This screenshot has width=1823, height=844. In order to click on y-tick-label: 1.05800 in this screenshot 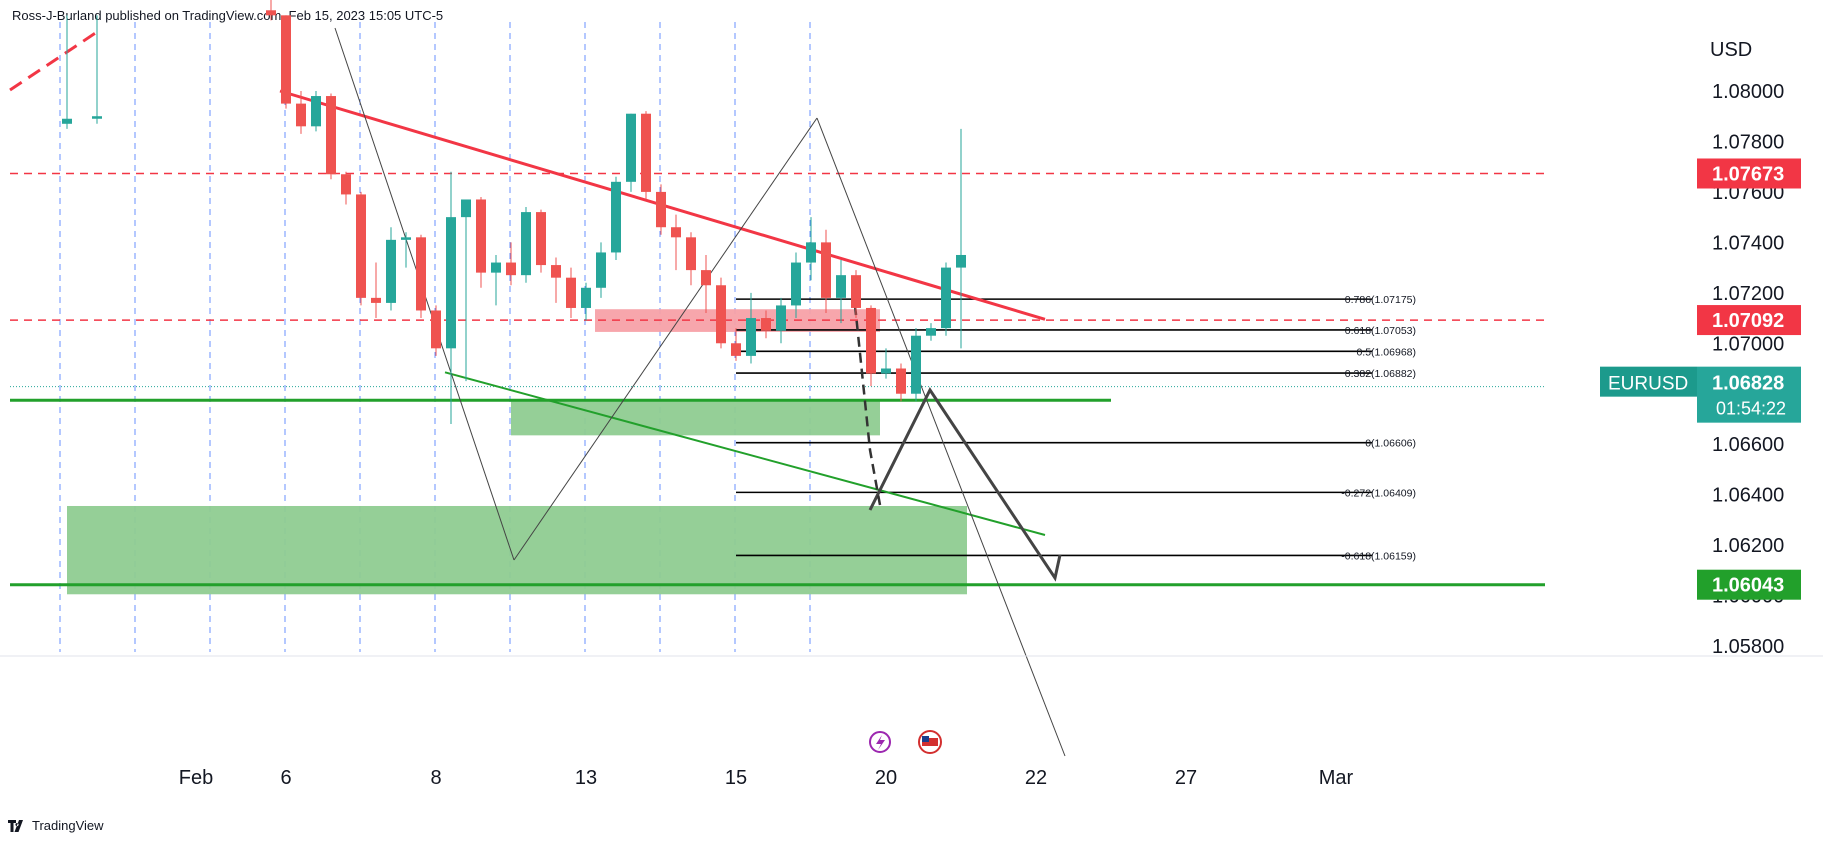, I will do `click(1748, 647)`.